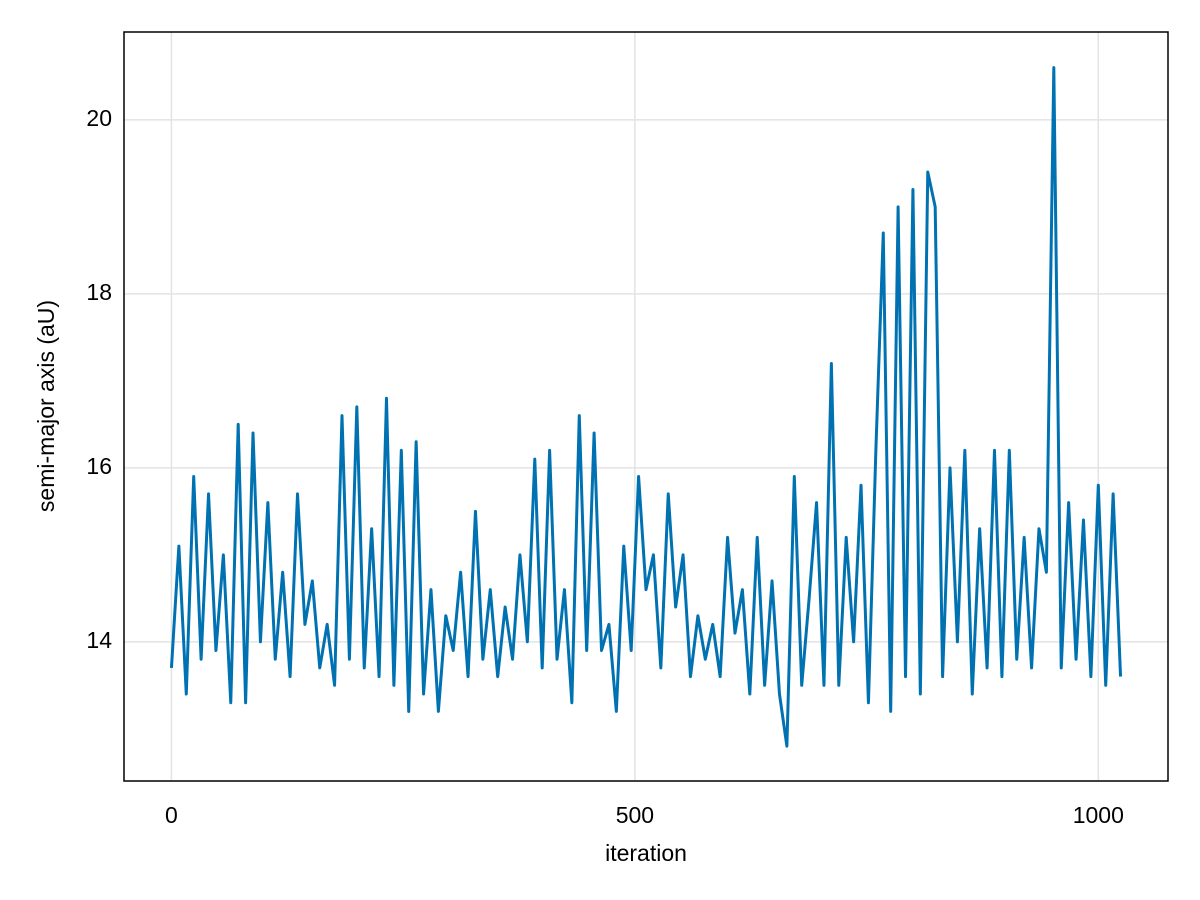  I want to click on y-tick-label: 18, so click(99, 292).